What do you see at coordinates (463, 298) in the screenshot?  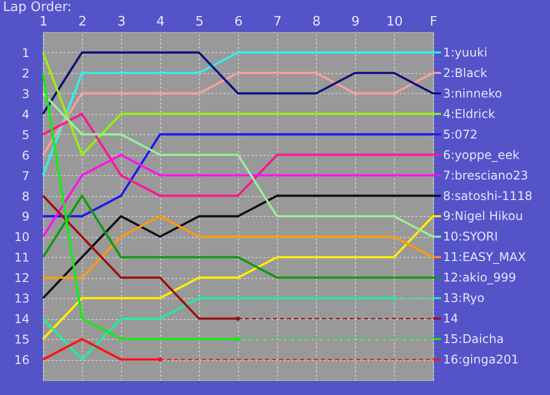 I see `legend-label: 13:Ryo` at bounding box center [463, 298].